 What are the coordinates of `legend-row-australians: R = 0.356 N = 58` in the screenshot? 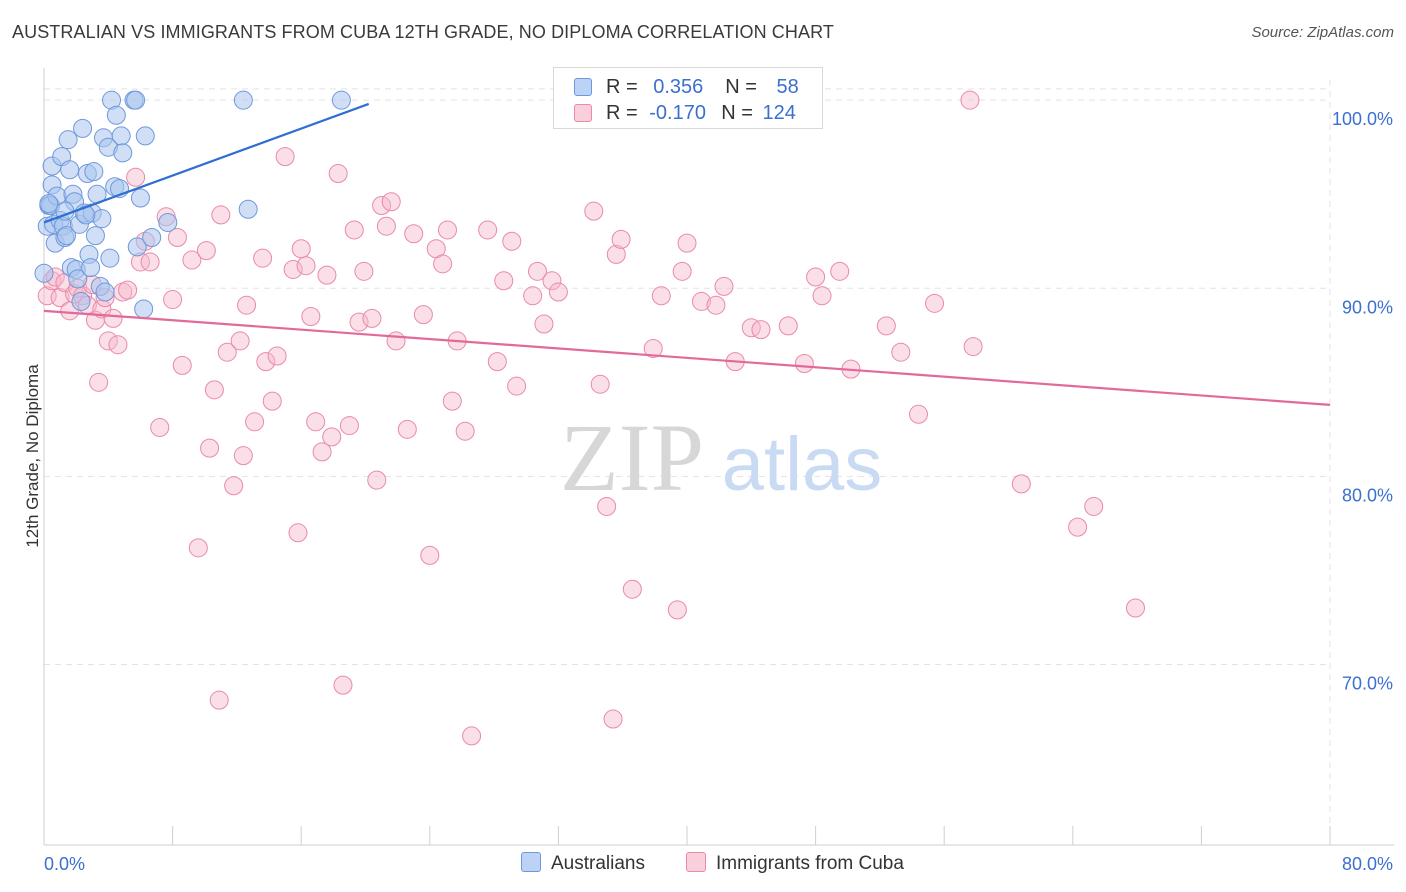 It's located at (686, 88).